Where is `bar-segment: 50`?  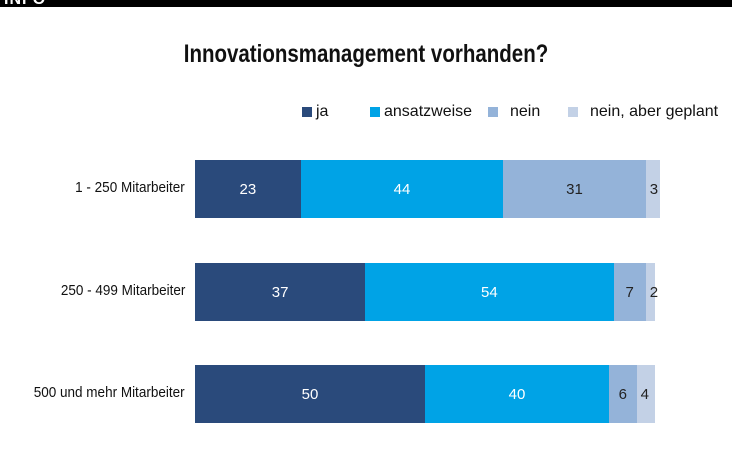 bar-segment: 50 is located at coordinates (310, 394).